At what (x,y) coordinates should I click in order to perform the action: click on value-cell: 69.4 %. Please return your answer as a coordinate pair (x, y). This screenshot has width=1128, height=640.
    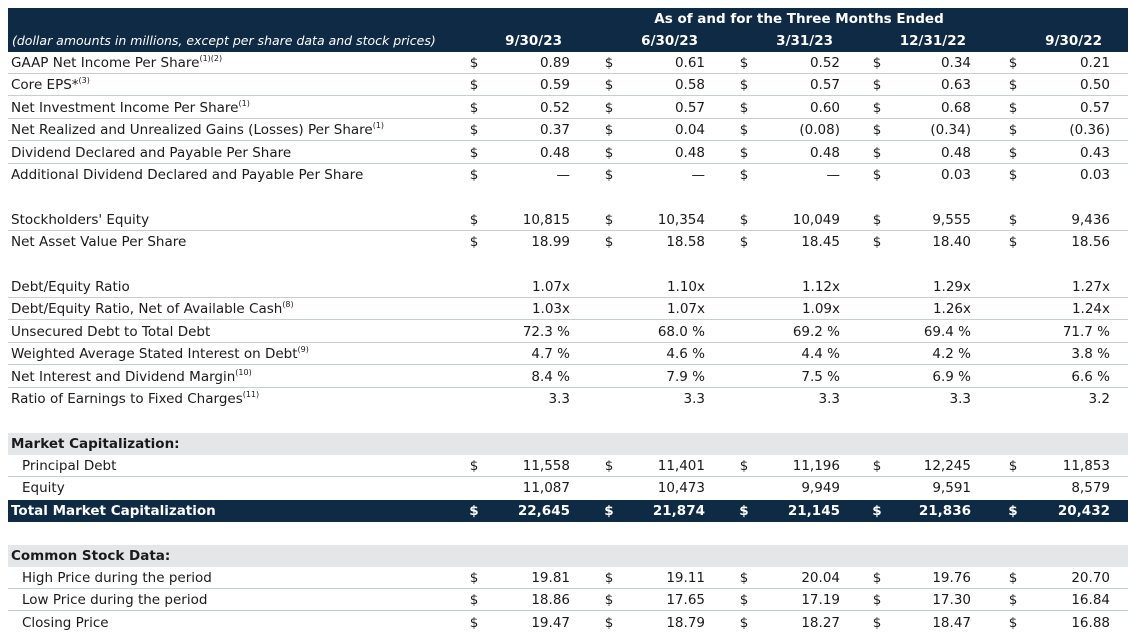
    Looking at the image, I should click on (947, 331).